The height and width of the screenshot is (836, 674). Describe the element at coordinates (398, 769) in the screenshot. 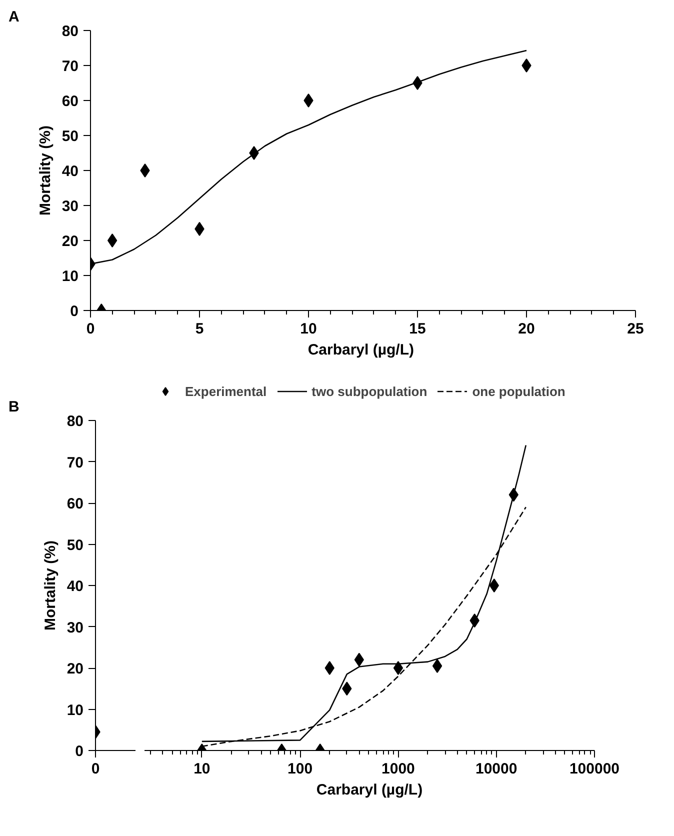

I see `x-tick-label: 1000` at that location.